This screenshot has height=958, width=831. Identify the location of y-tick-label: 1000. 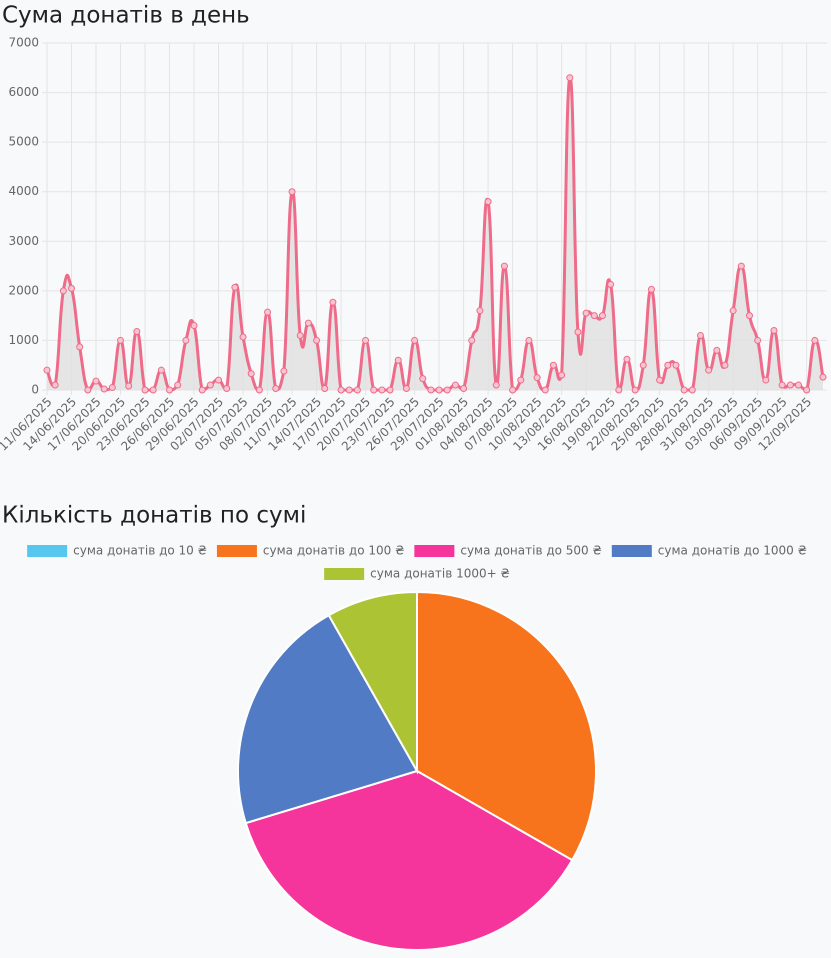
(23, 340).